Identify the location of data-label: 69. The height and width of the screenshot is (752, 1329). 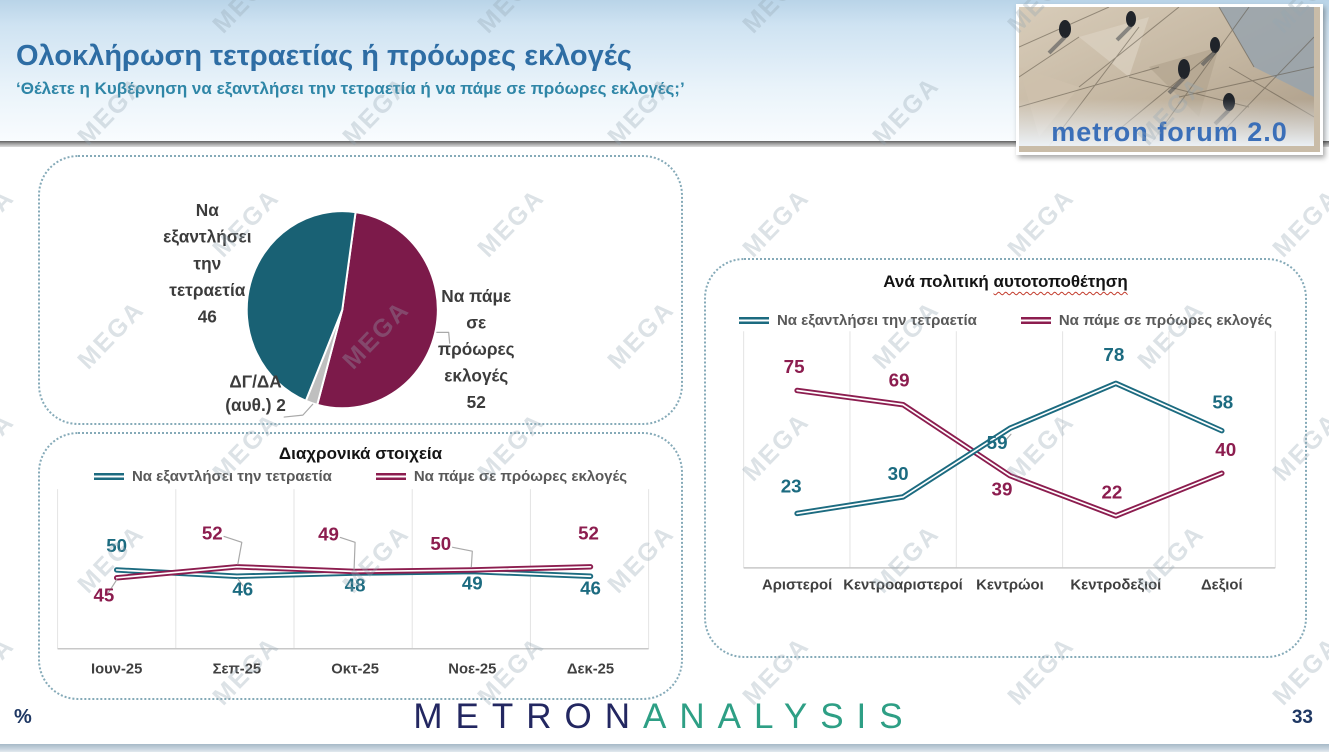
(899, 380).